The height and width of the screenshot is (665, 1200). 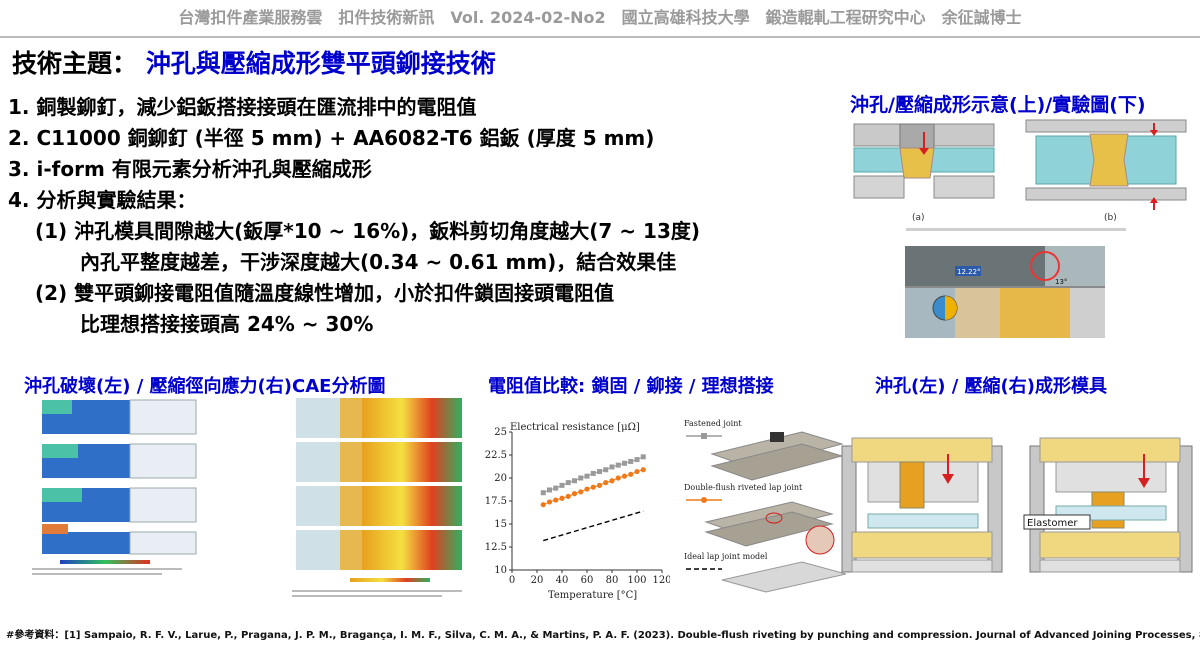 What do you see at coordinates (592, 595) in the screenshot?
I see `chart-xlabel: Temperature [°C]` at bounding box center [592, 595].